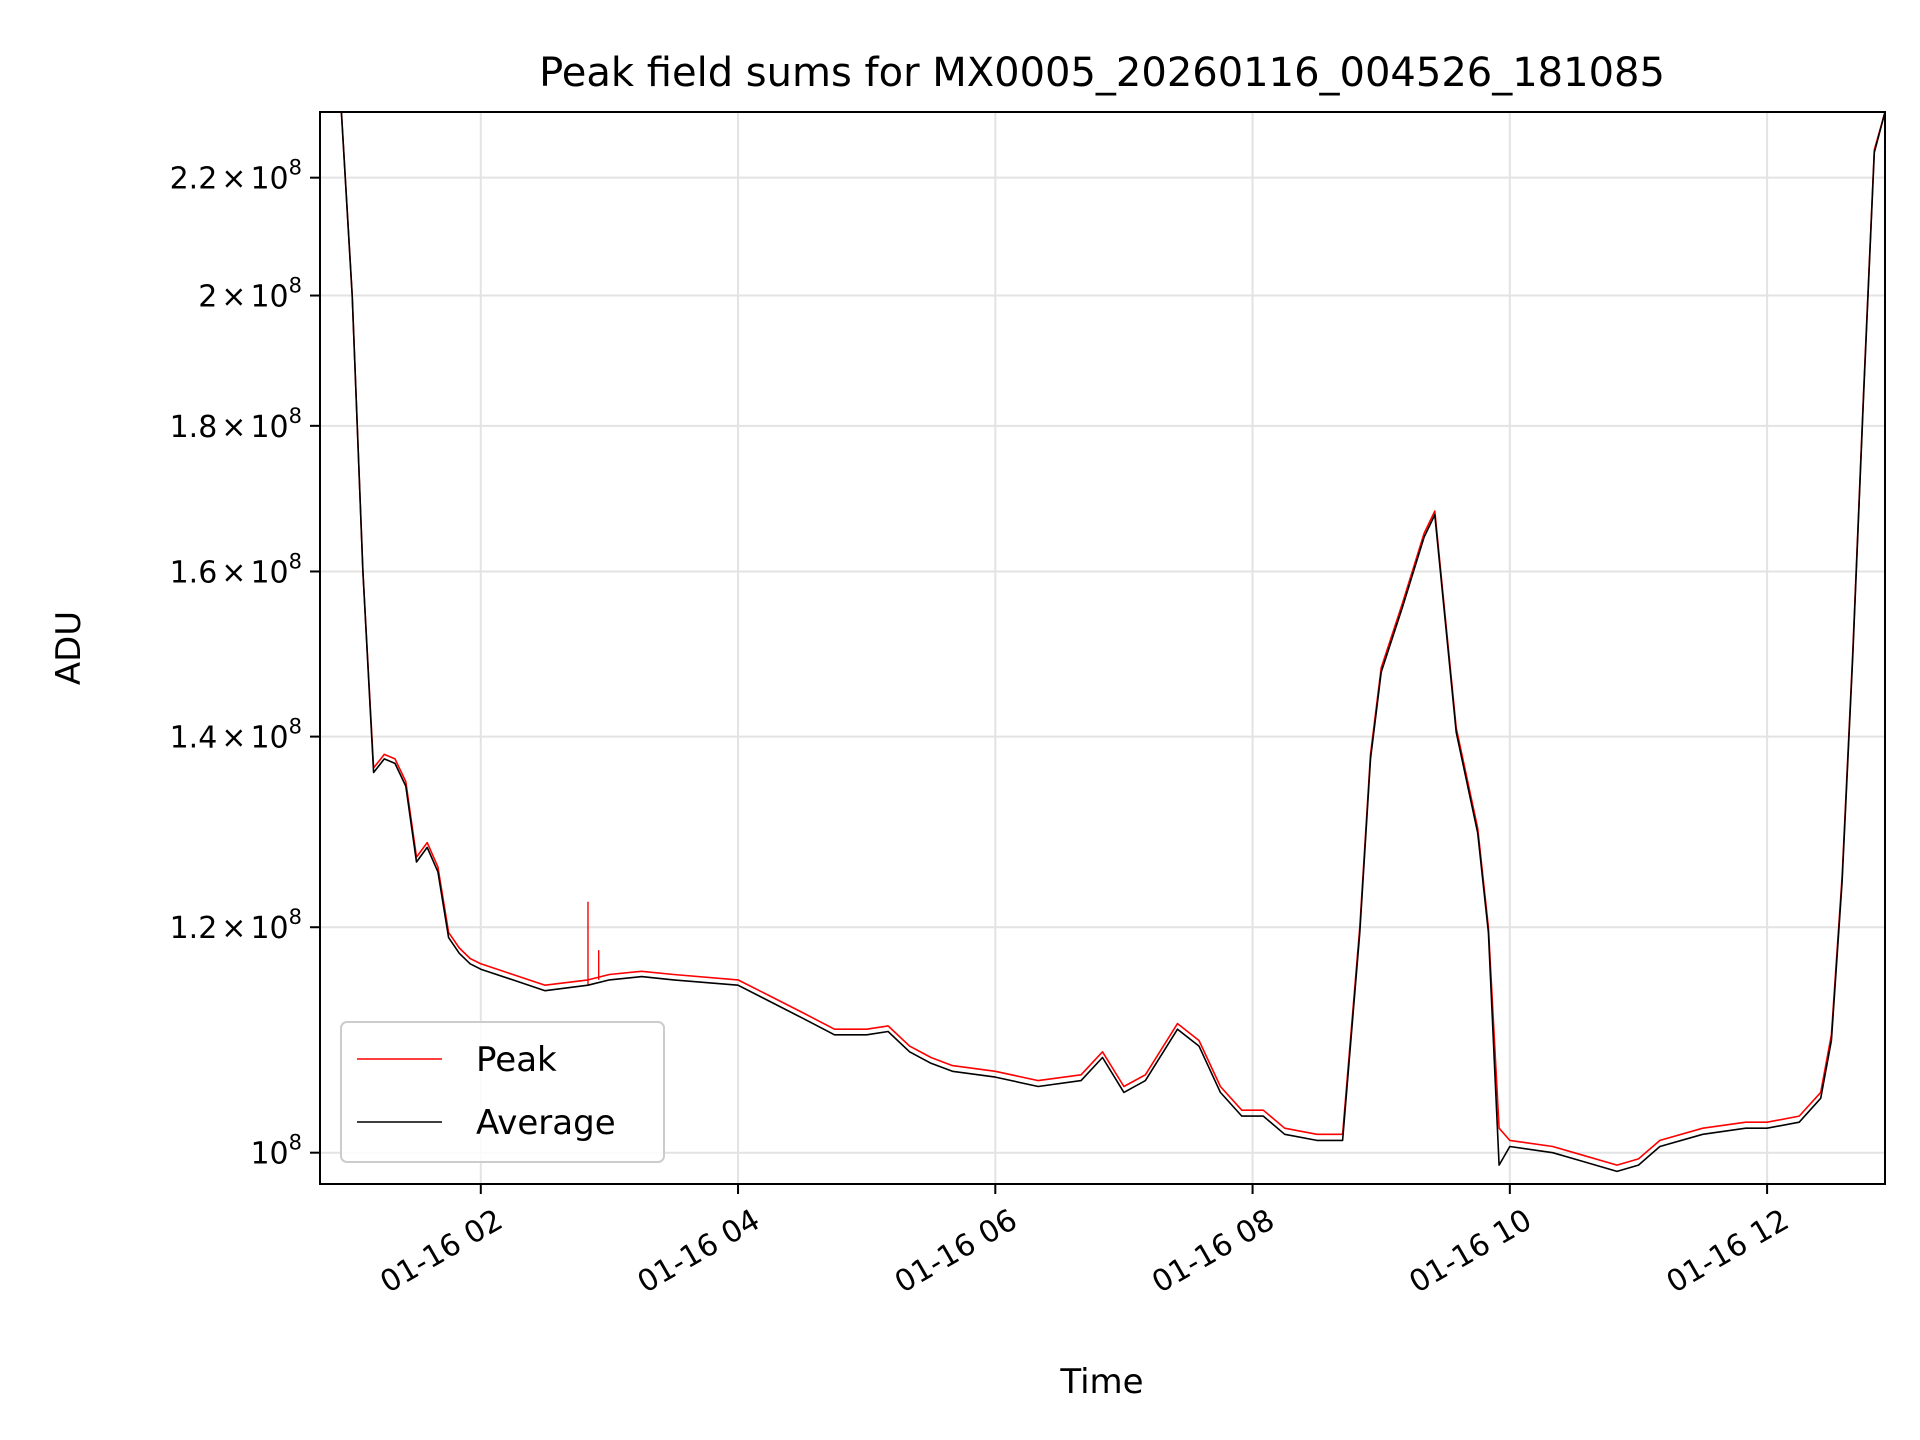  Describe the element at coordinates (1728, 1252) in the screenshot. I see `x-tick-label: 01-16 12` at that location.